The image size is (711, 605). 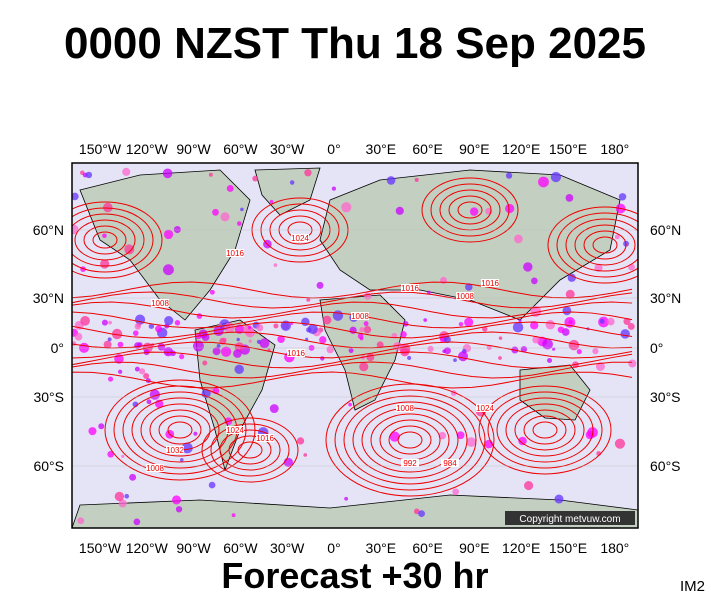 I want to click on lon-label-top: 90°W, so click(x=193, y=149).